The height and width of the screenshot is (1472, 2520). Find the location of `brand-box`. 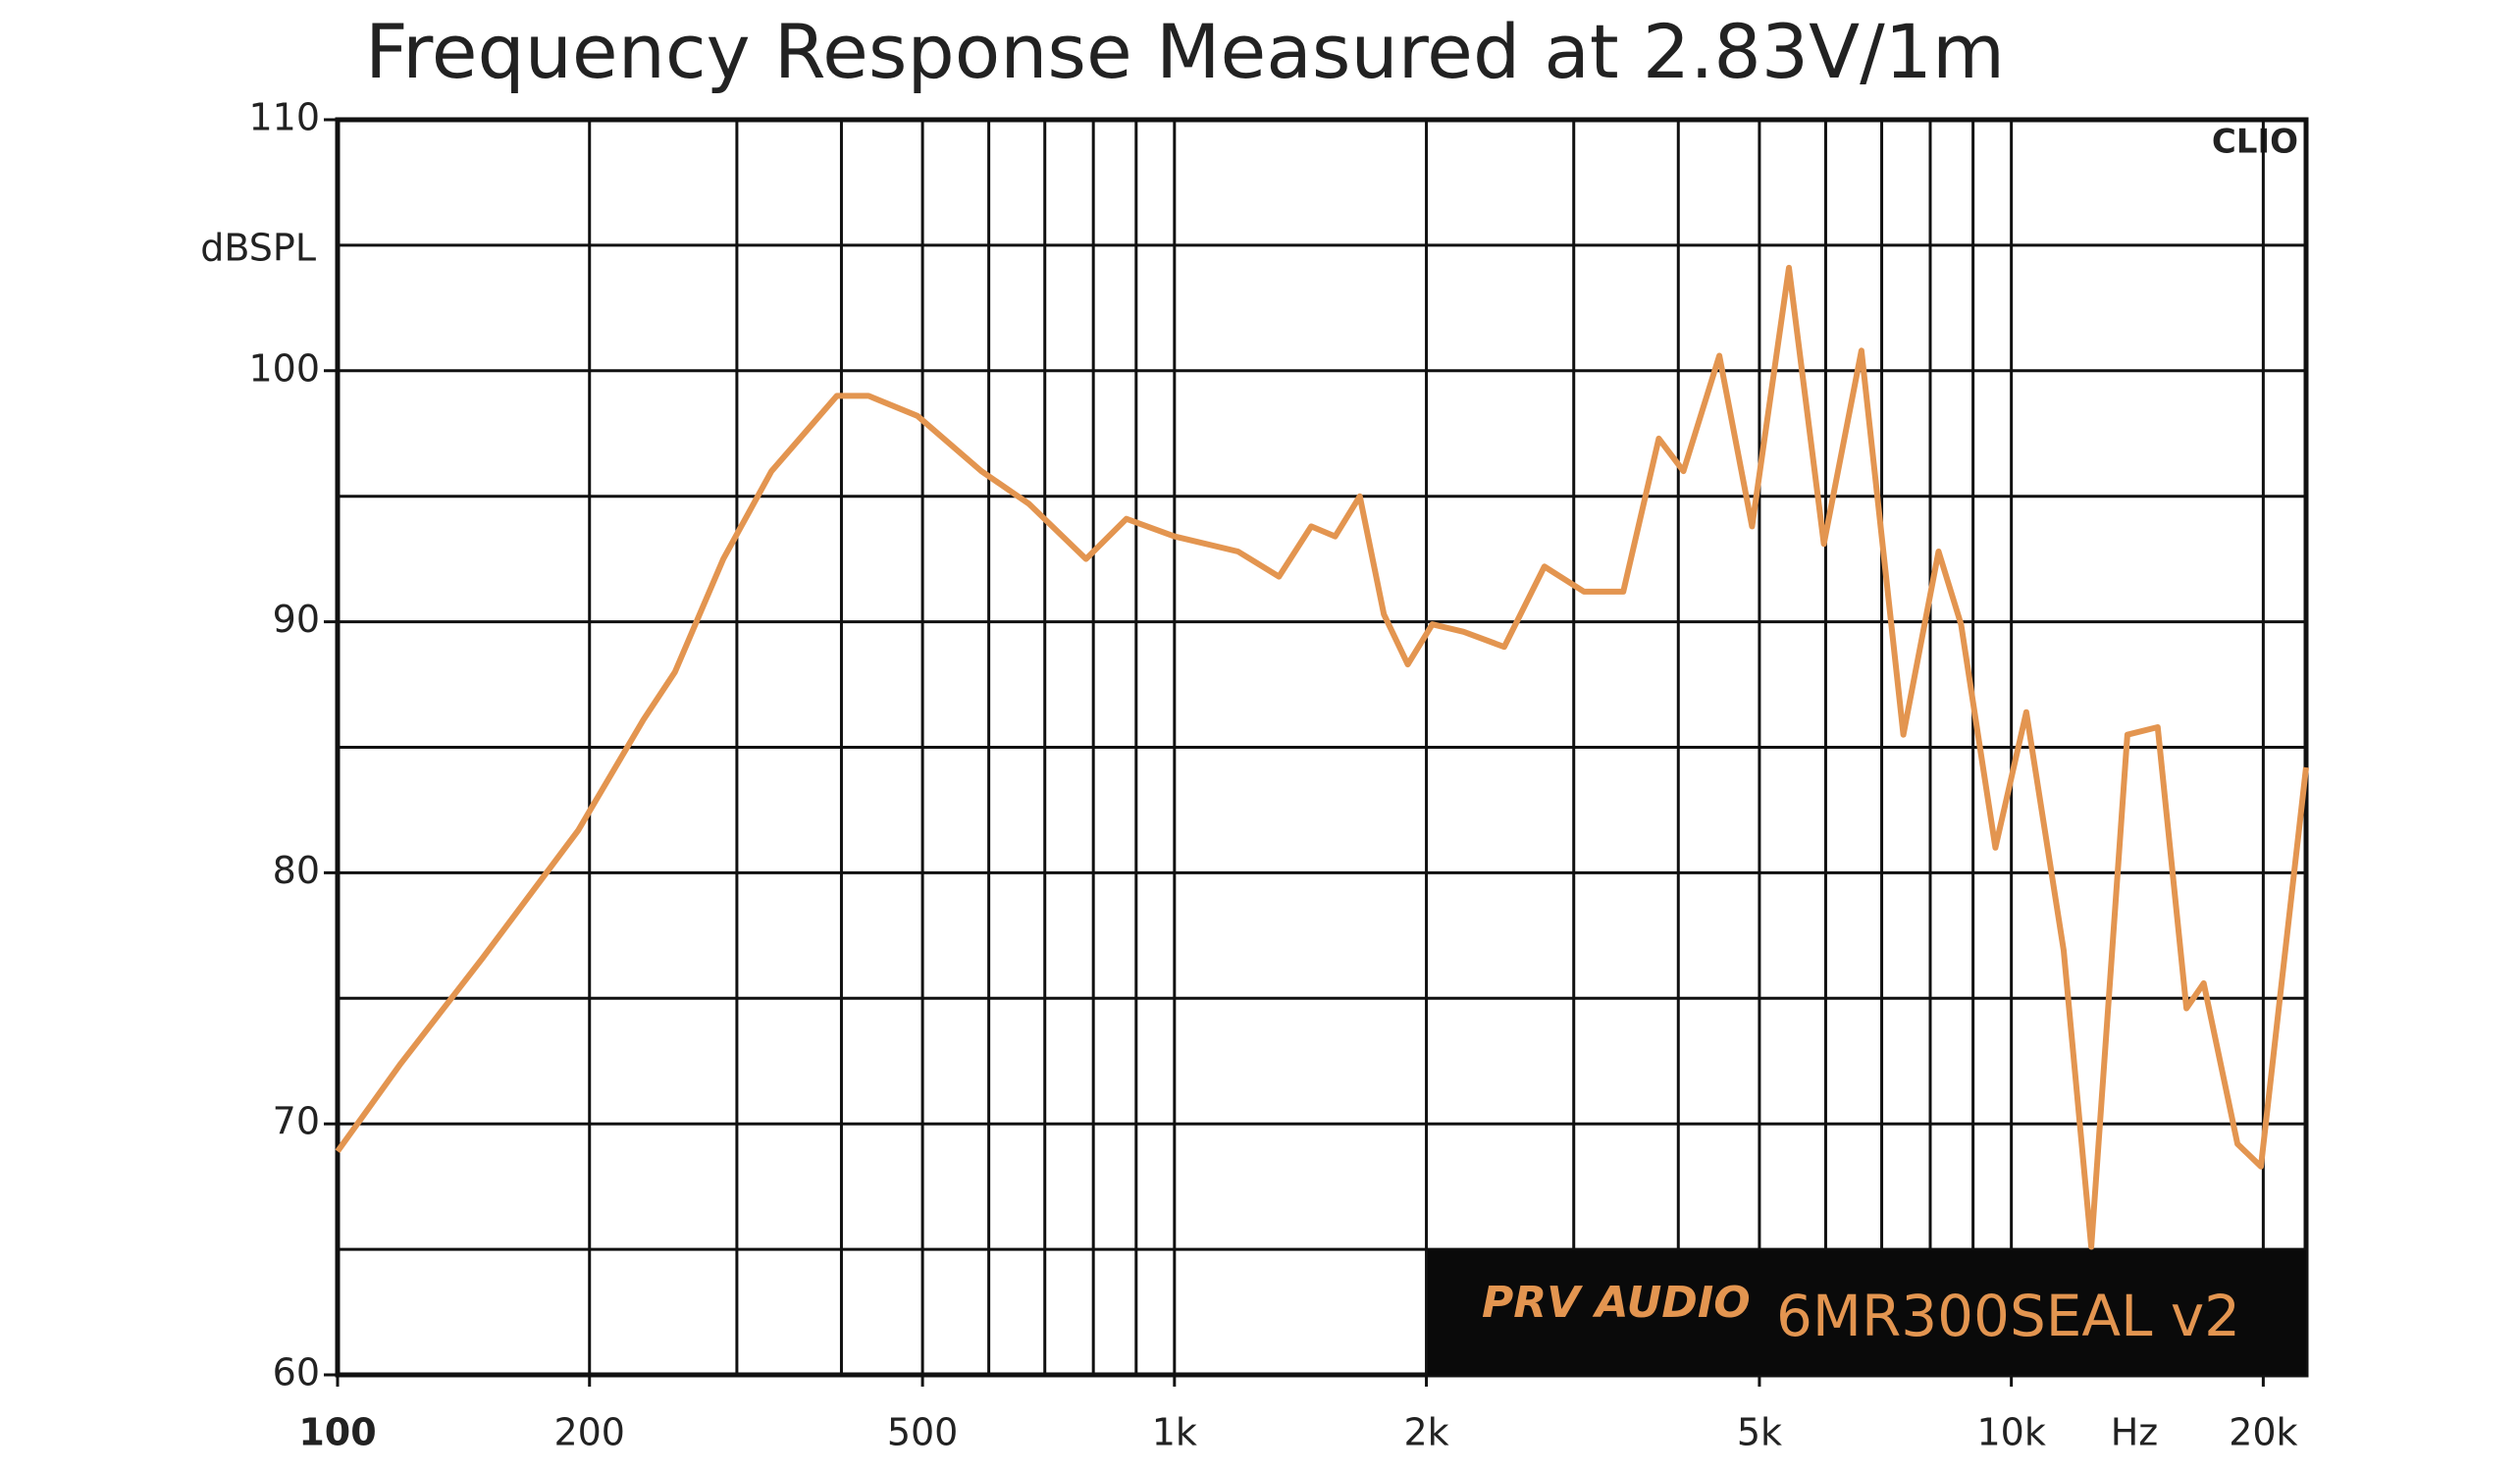

brand-box is located at coordinates (1867, 1312).